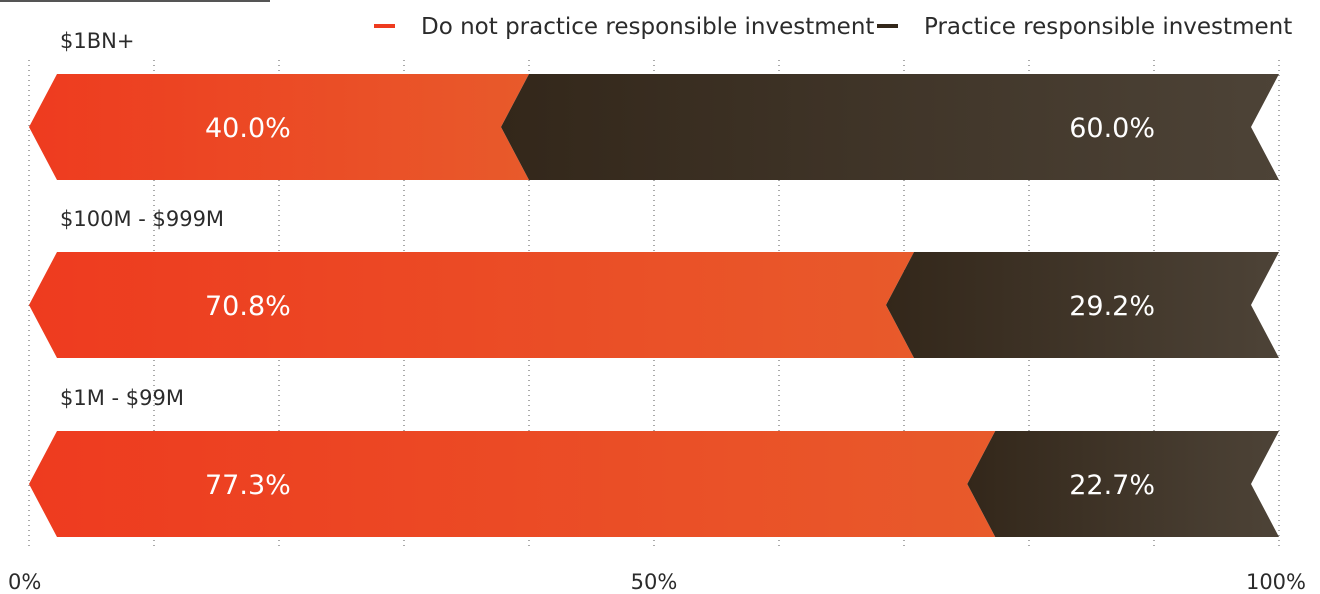 The width and height of the screenshot is (1320, 594). I want to click on category-label: $1M - $99M, so click(122, 398).